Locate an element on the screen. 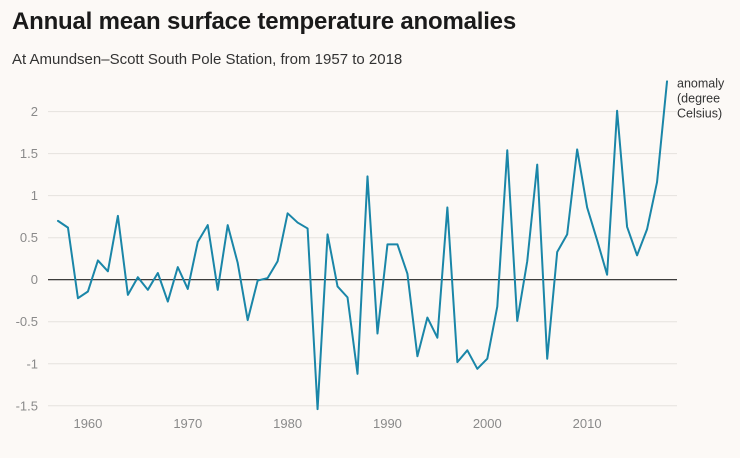 This screenshot has width=740, height=458. x-tick-label: 1970 is located at coordinates (187, 423).